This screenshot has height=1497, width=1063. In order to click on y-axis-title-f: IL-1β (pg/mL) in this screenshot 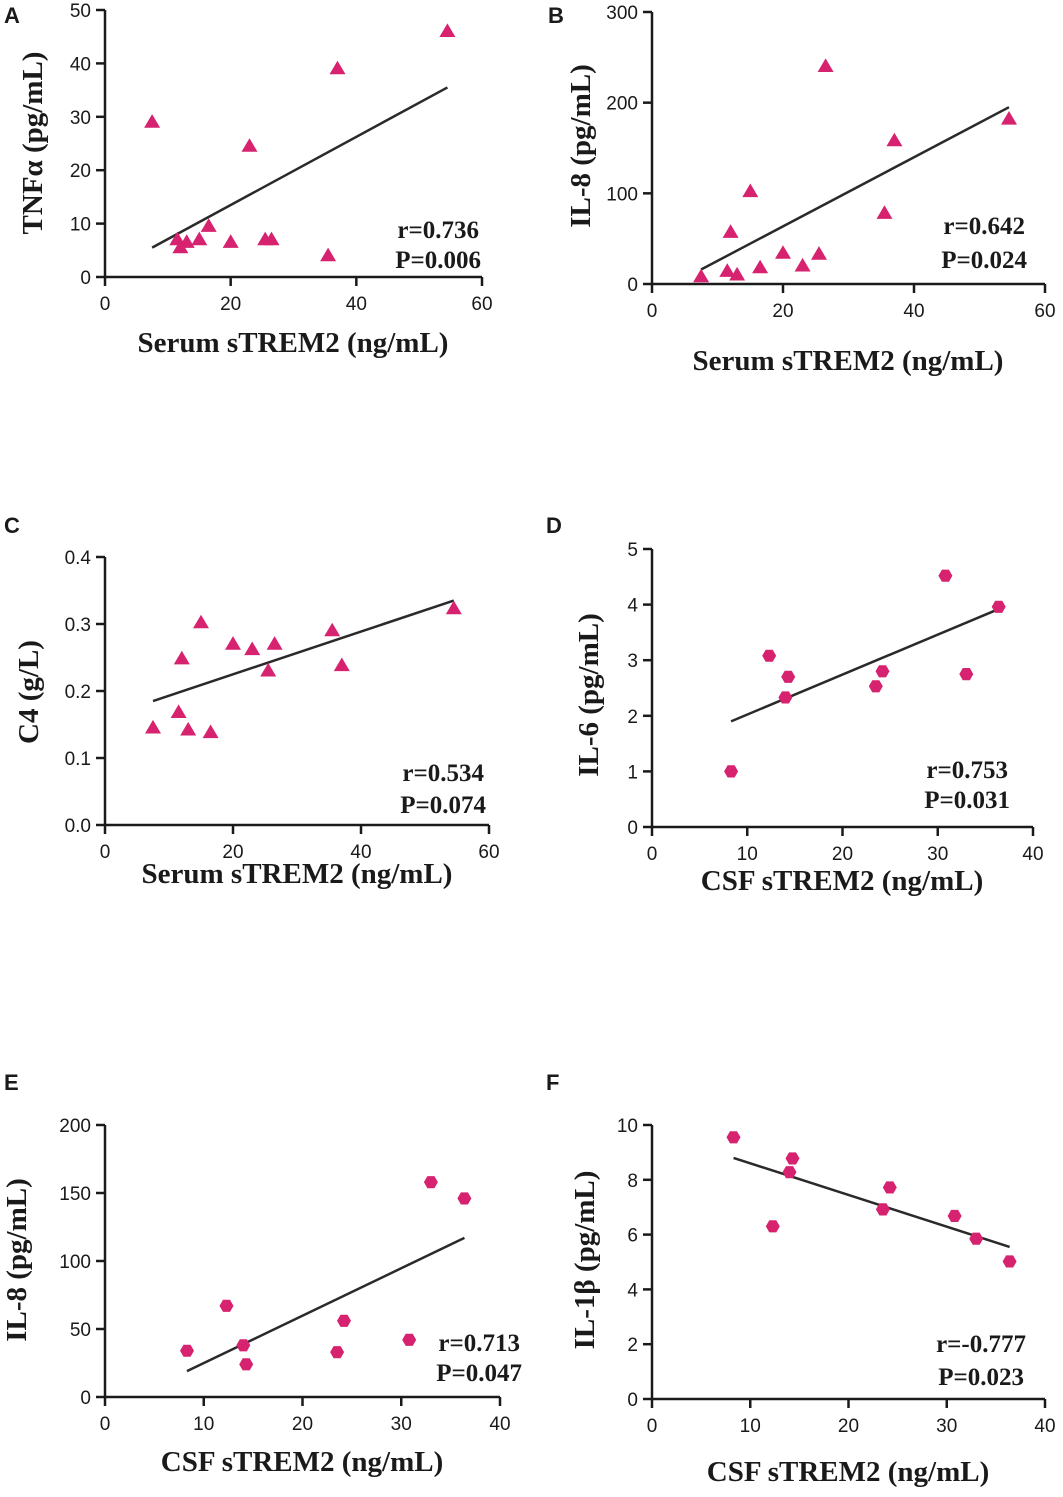, I will do `click(585, 1260)`.